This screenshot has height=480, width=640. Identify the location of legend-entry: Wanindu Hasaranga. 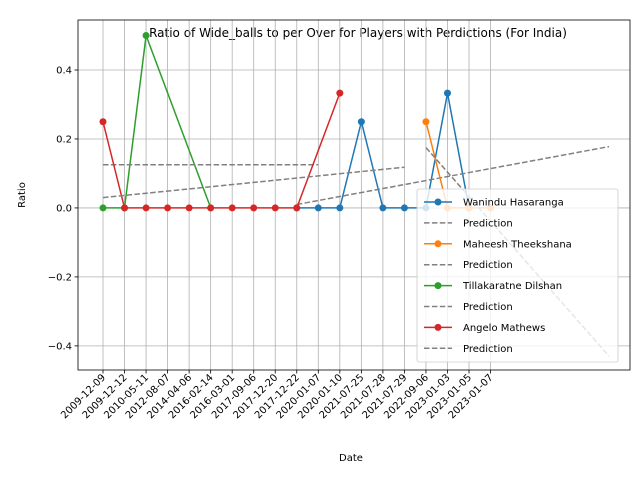
(494, 203).